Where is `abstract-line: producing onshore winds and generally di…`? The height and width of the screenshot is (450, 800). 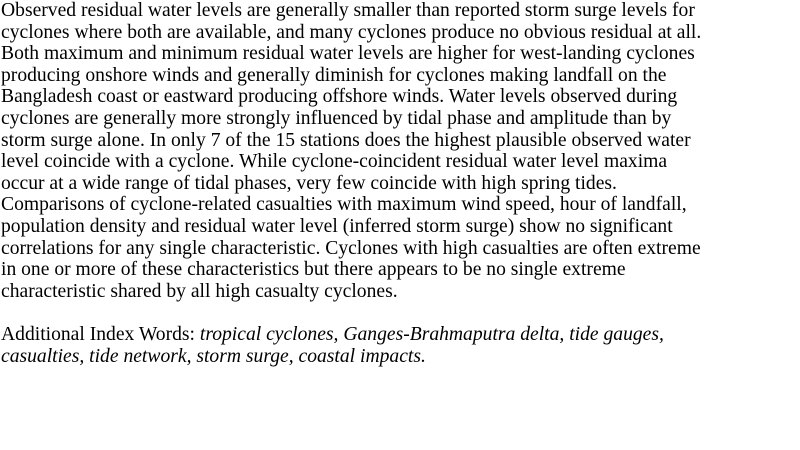 abstract-line: producing onshore winds and generally di… is located at coordinates (334, 75).